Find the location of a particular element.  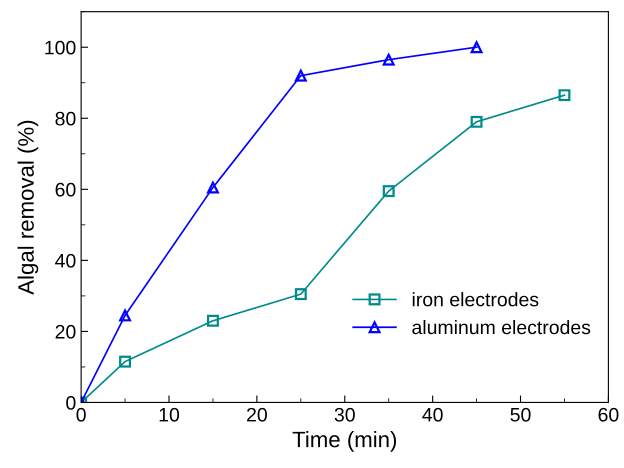

y-tick-label: 40 is located at coordinates (65, 261).